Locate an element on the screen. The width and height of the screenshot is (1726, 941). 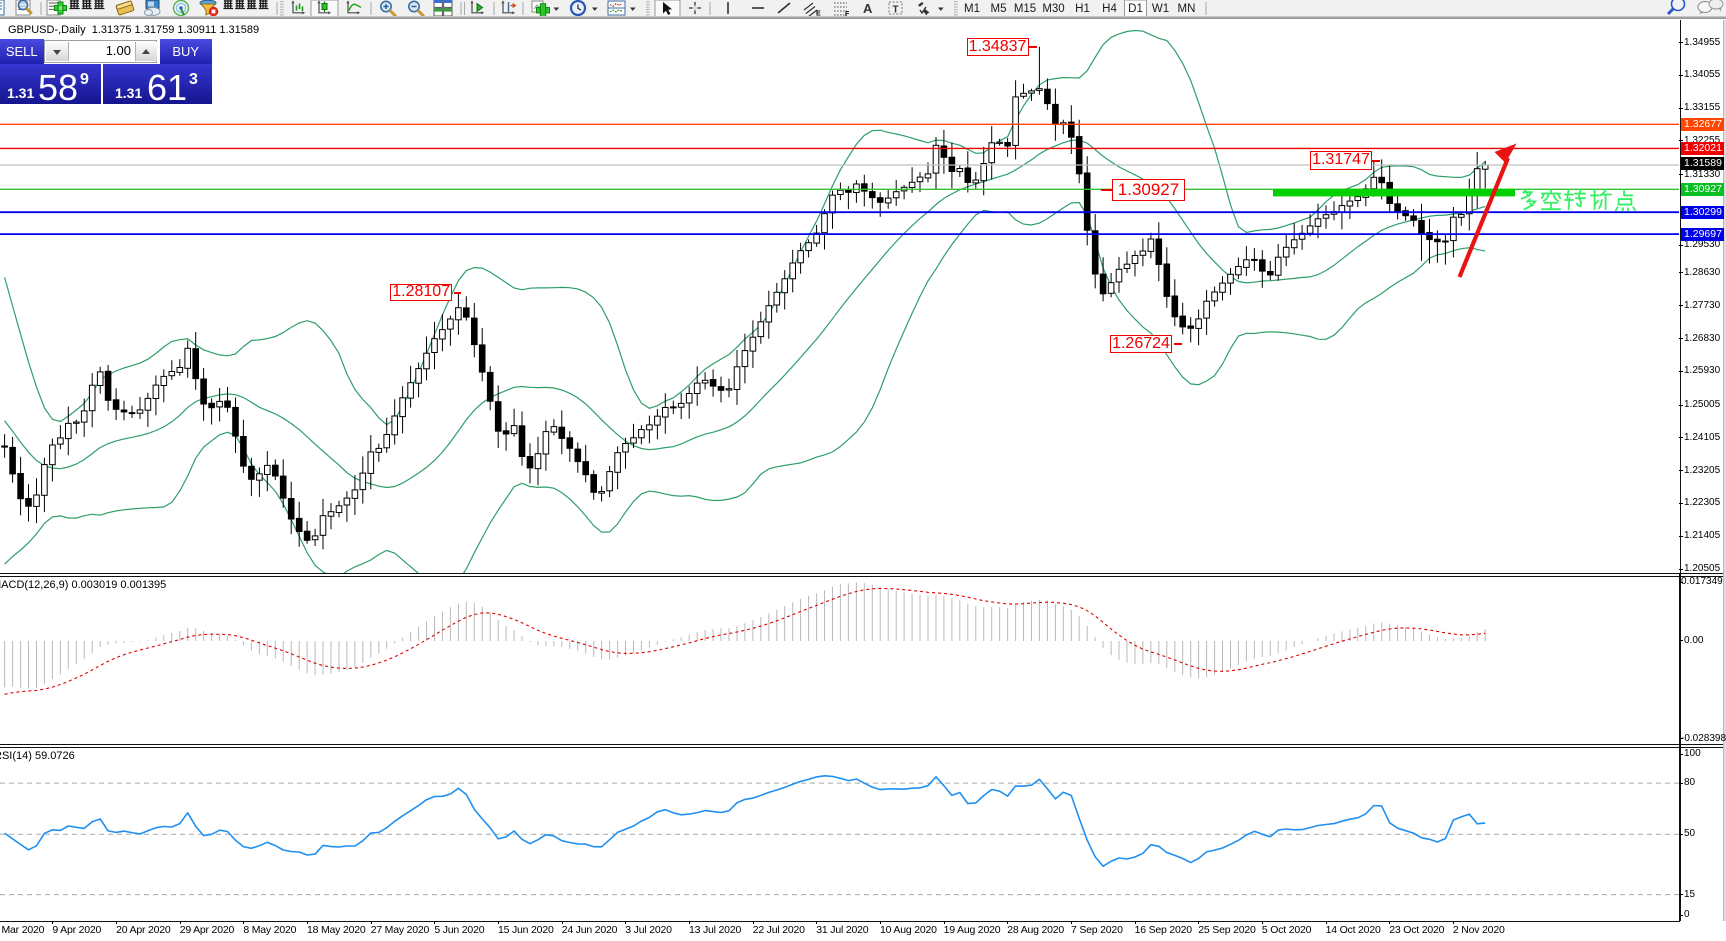
svg-text: M15 is located at coordinates (1025, 9).